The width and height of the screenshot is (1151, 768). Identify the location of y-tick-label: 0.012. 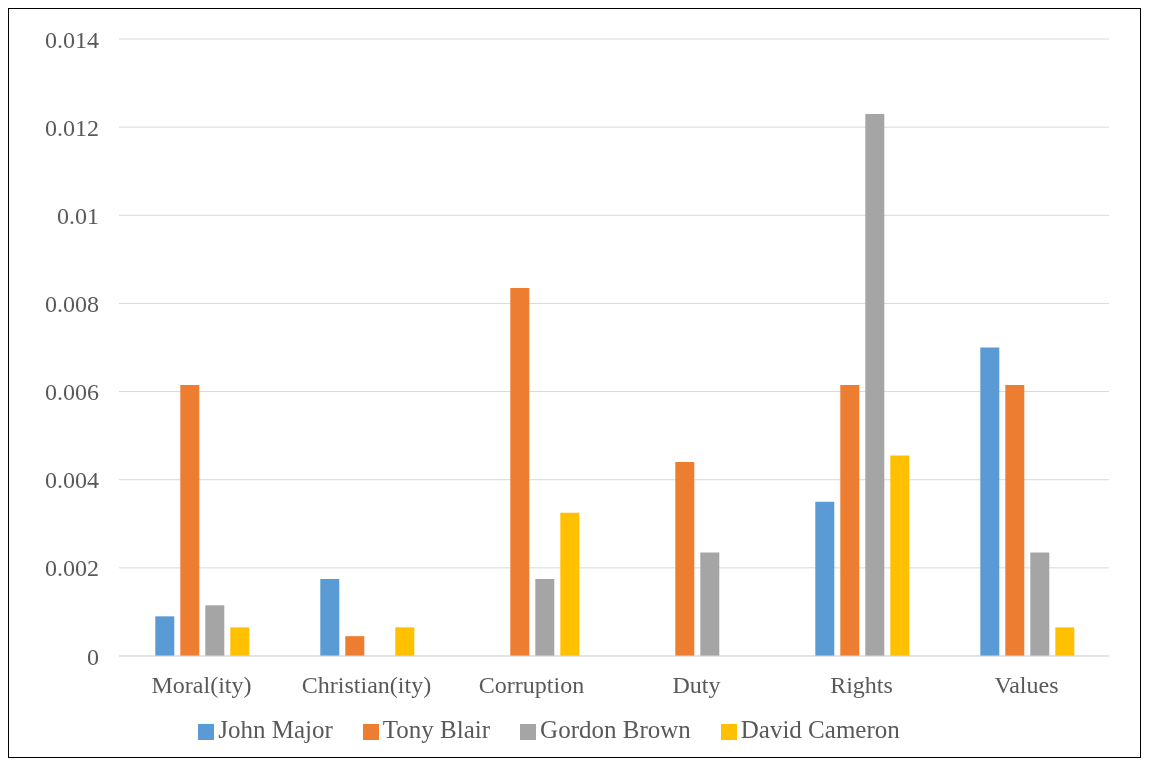
(72, 127).